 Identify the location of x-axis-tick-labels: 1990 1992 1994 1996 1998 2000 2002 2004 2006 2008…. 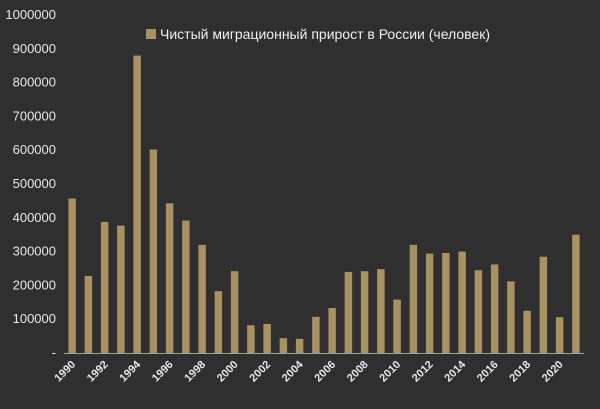
(308, 371).